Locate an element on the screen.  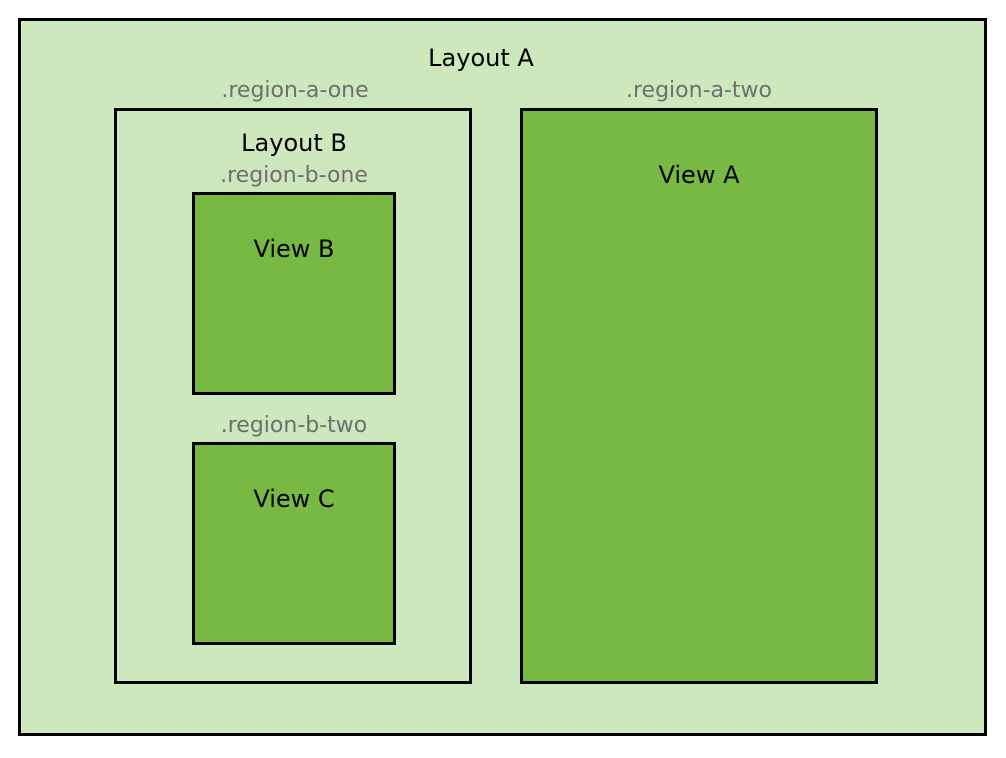
region-b-two-label: .region-b-two is located at coordinates (294, 425).